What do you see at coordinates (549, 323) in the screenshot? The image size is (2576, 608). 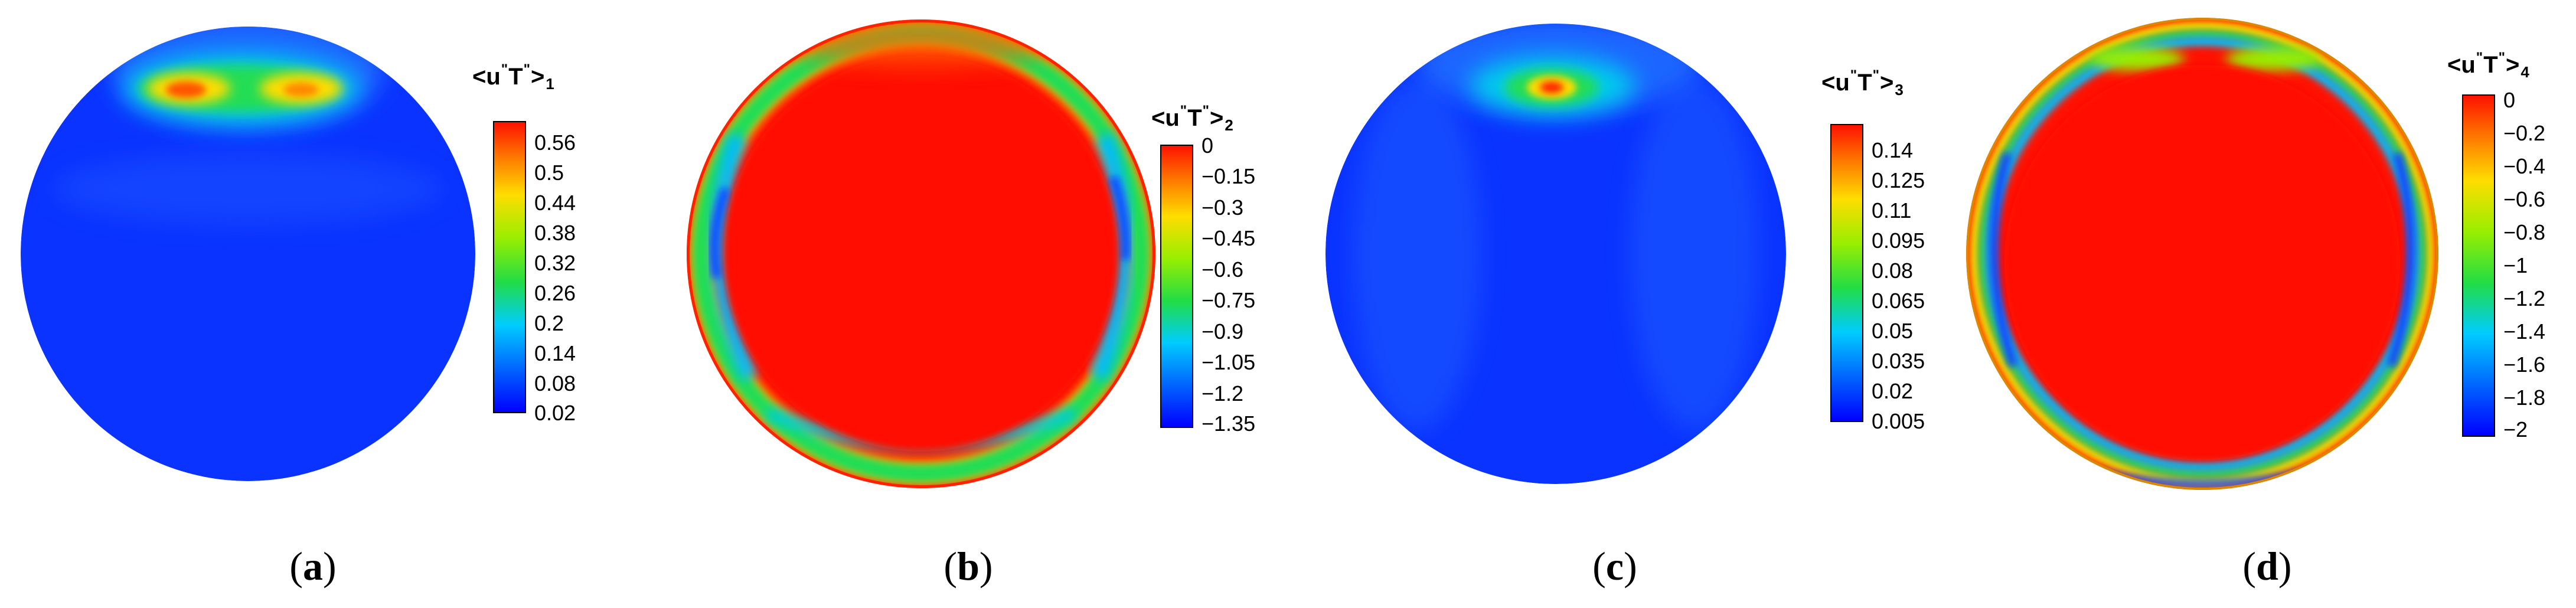 I see `tick-label: 0.2` at bounding box center [549, 323].